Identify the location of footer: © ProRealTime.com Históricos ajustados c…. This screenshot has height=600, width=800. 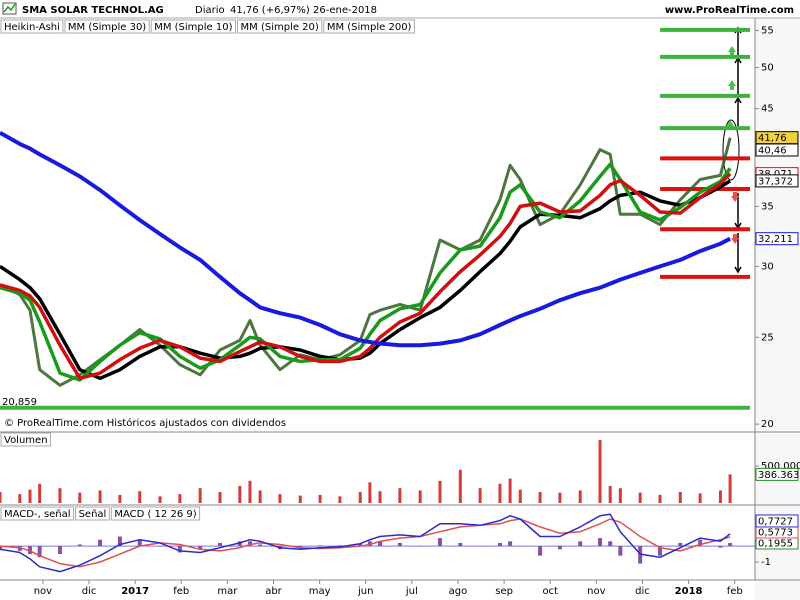
(145, 423).